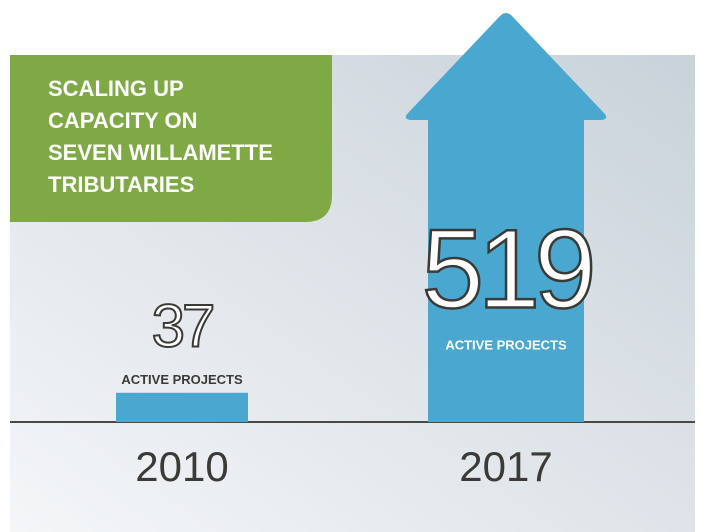 Image resolution: width=701 pixels, height=532 pixels. Describe the element at coordinates (123, 120) in the screenshot. I see `title-line: CAPACITY ON` at that location.